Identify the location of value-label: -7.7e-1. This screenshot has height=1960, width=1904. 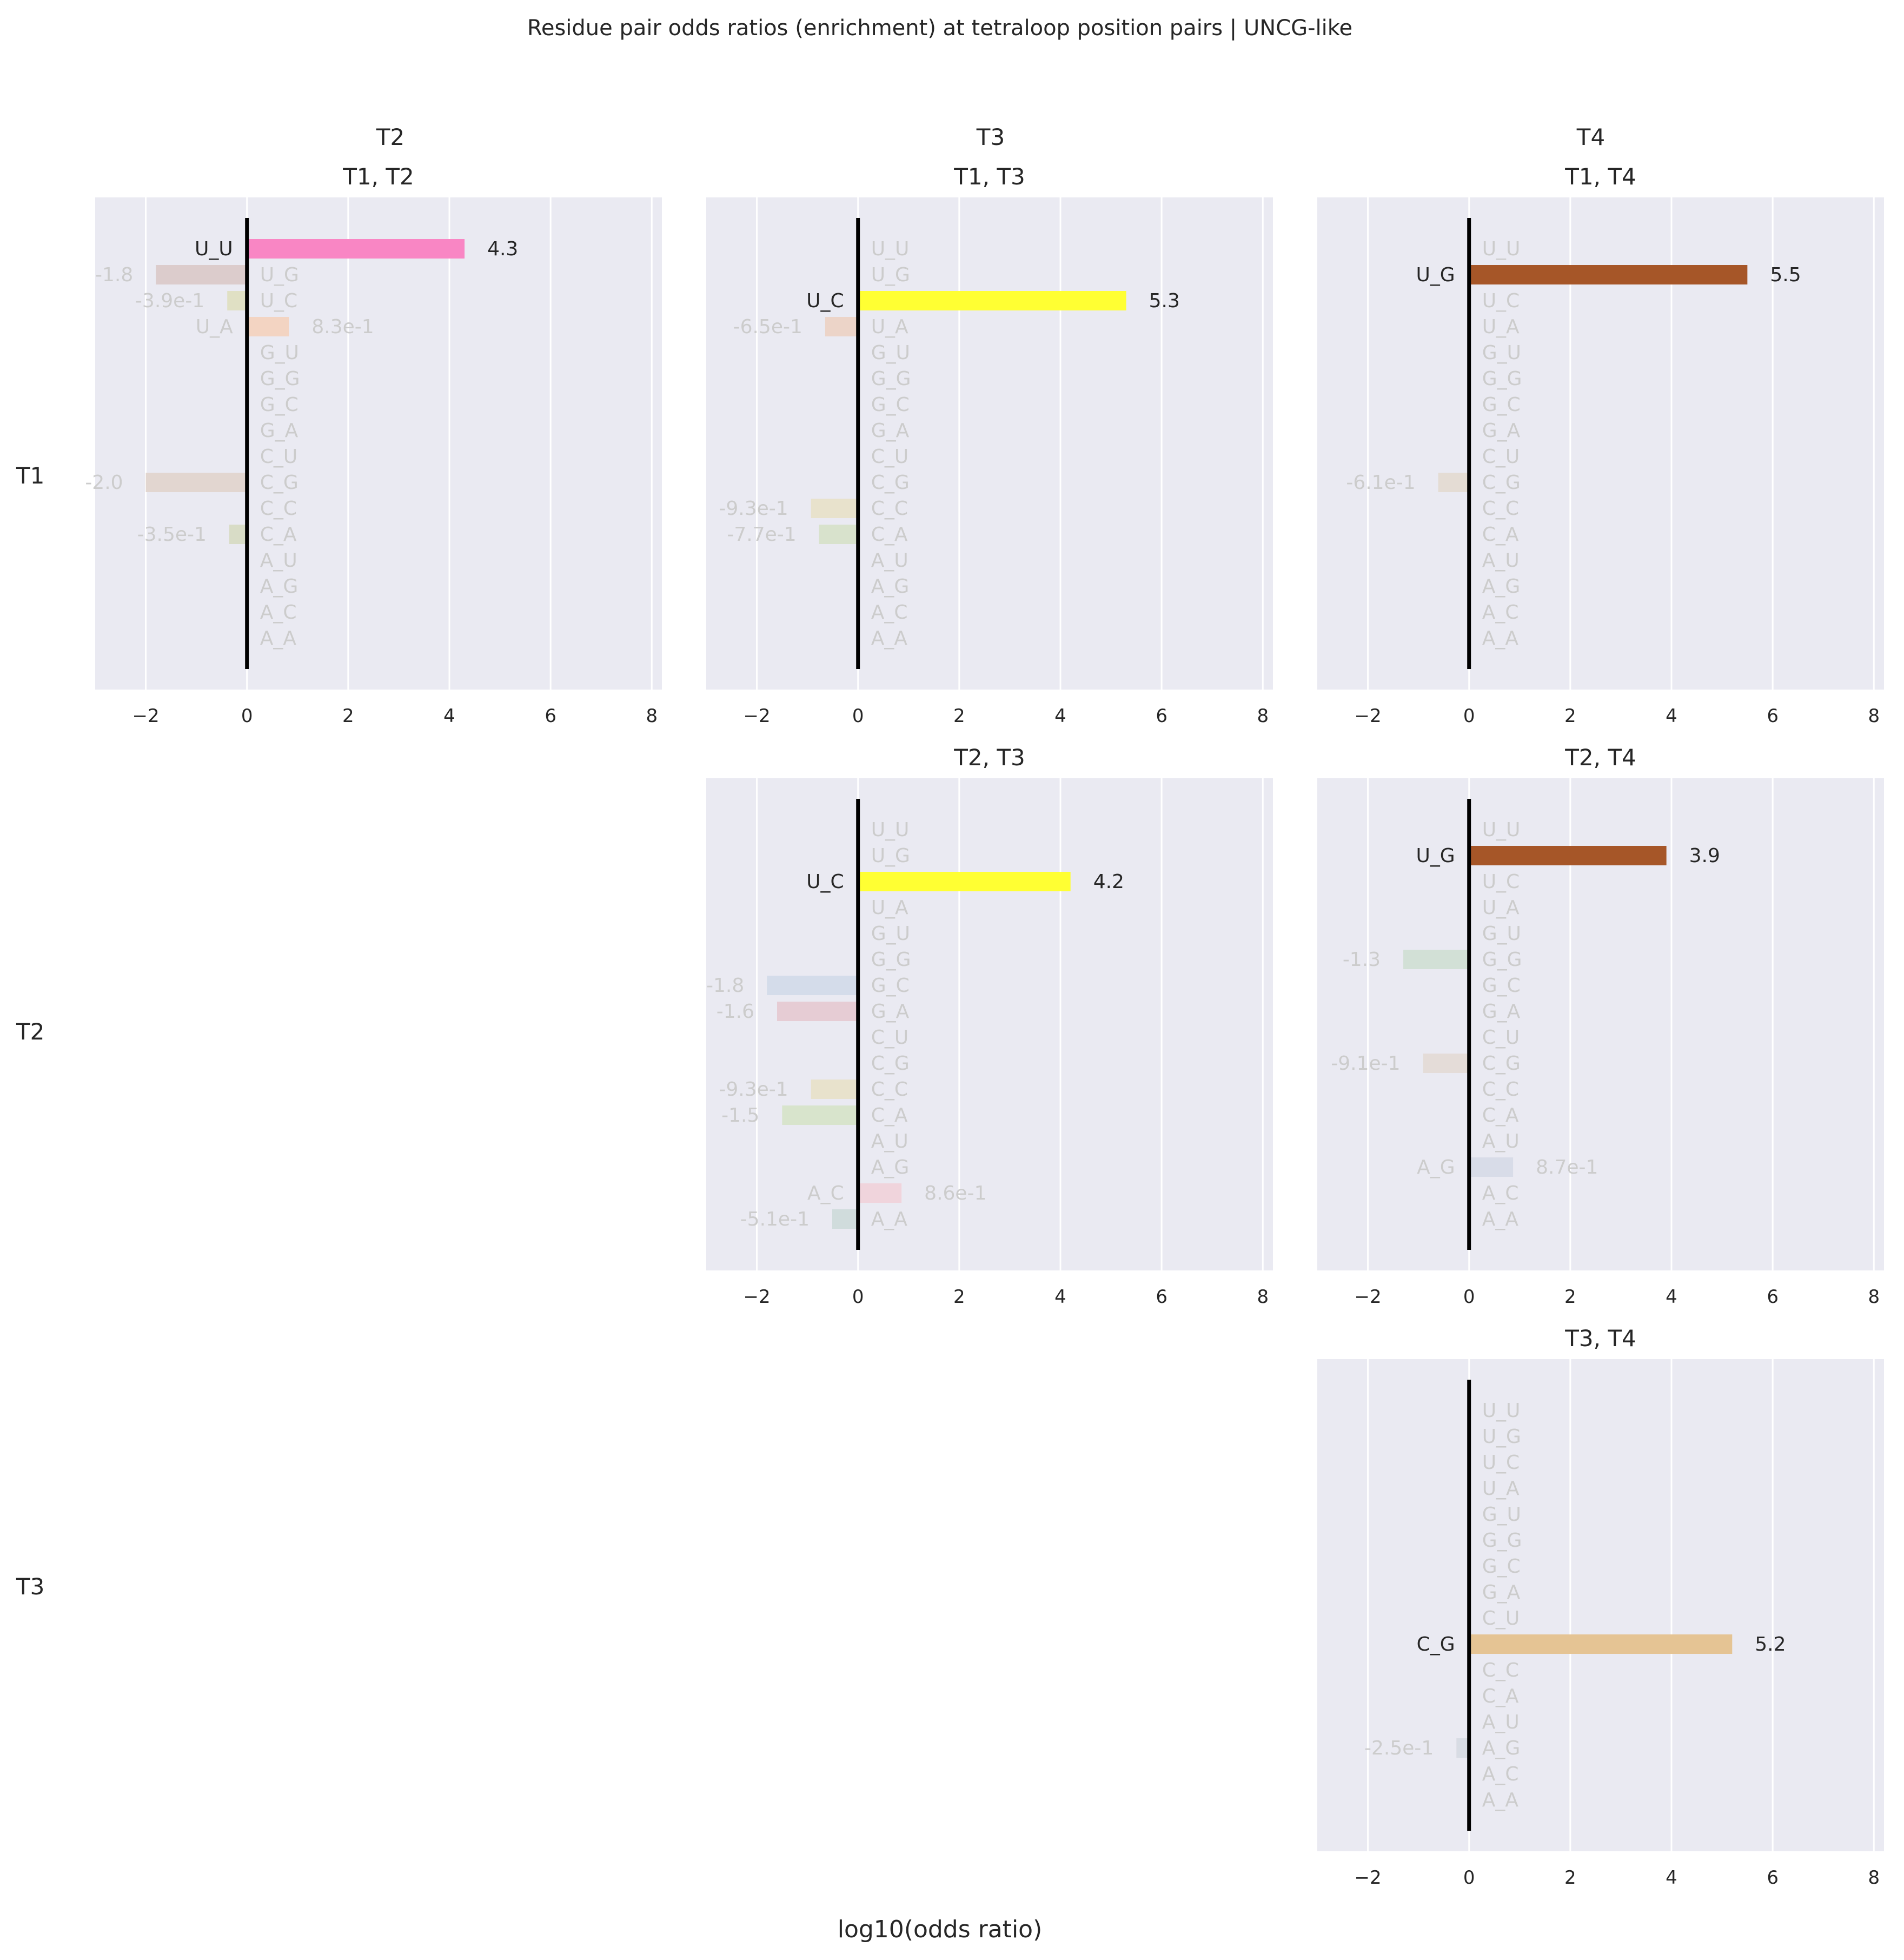
(762, 535).